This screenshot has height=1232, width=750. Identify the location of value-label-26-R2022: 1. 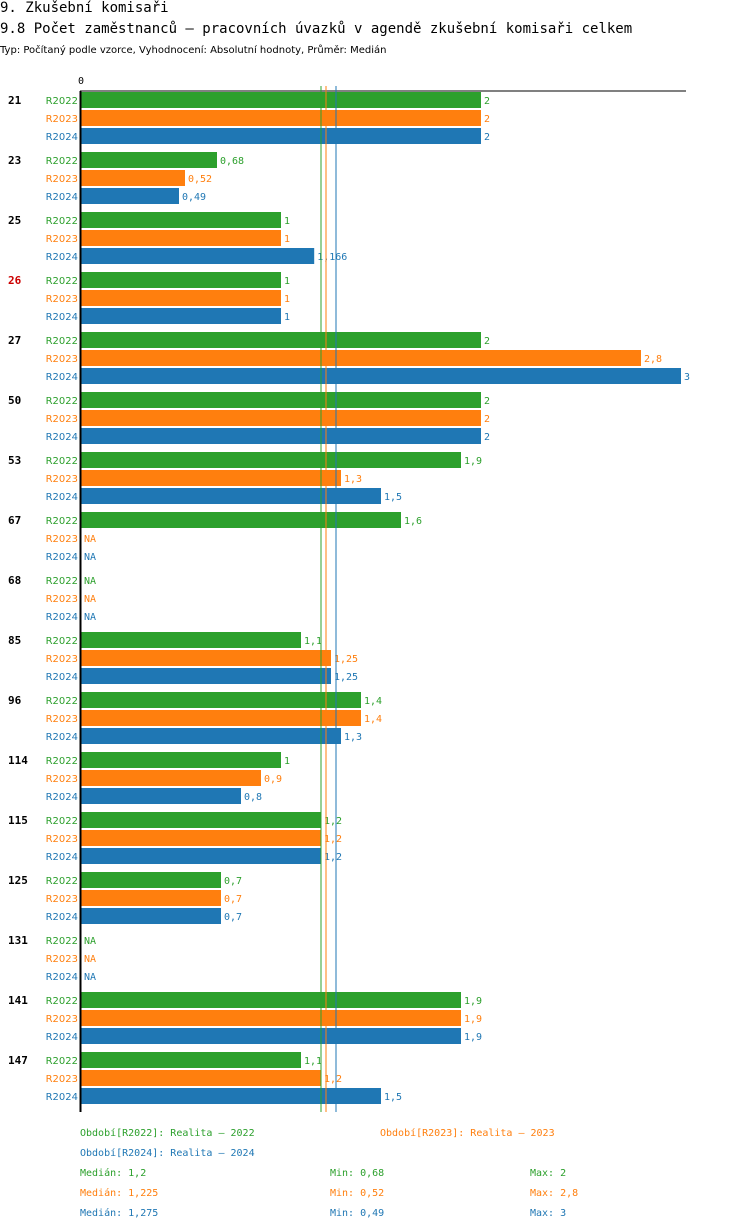
(287, 281).